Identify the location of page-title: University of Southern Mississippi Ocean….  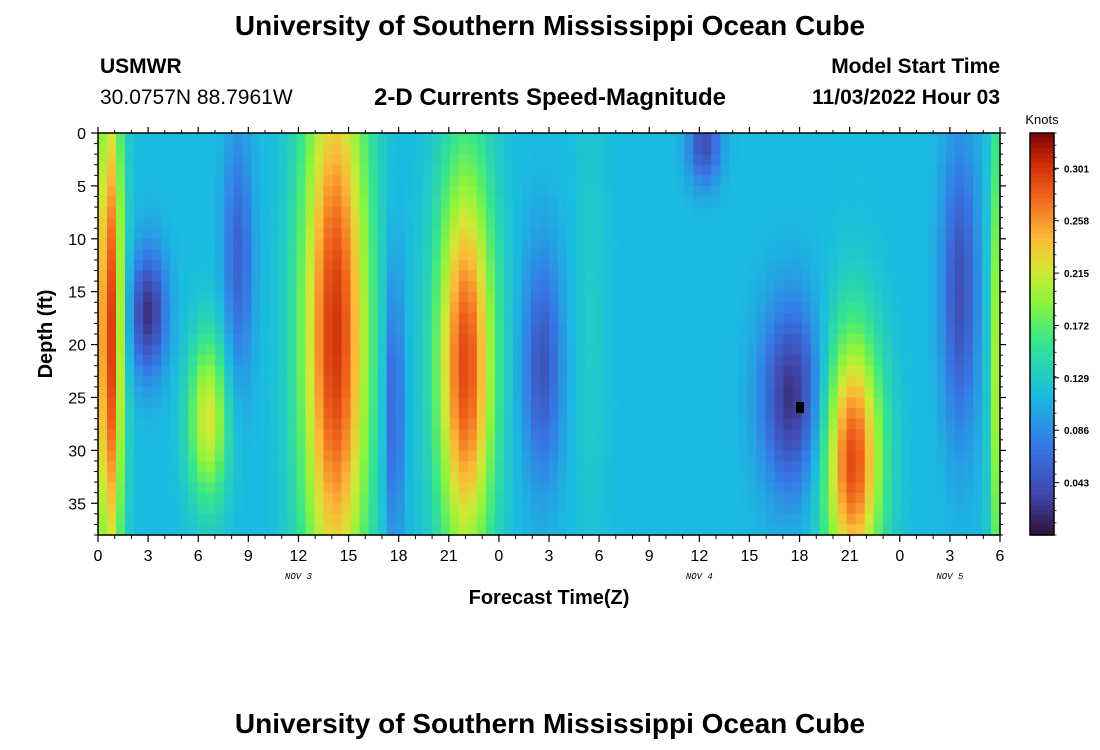
(550, 25).